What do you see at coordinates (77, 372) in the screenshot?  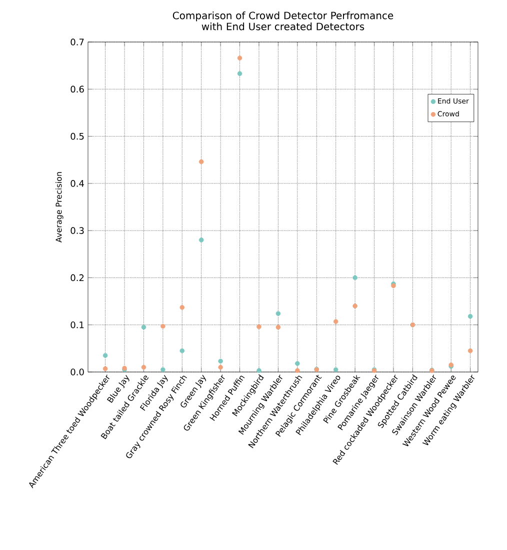 I see `y-tick-label: 0.0` at bounding box center [77, 372].